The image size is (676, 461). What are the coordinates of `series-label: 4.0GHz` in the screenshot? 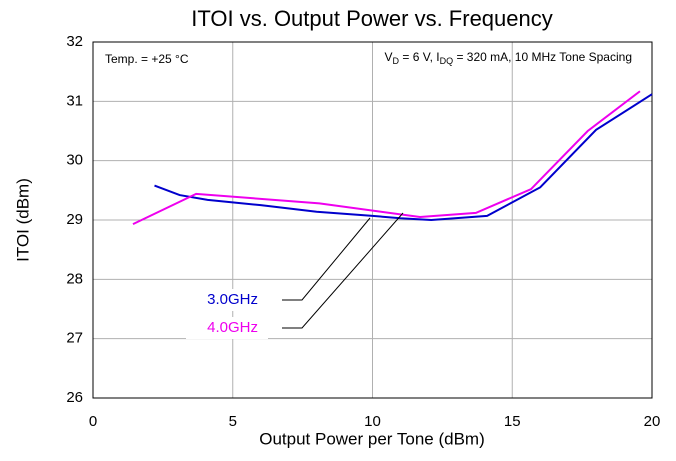 It's located at (232, 327).